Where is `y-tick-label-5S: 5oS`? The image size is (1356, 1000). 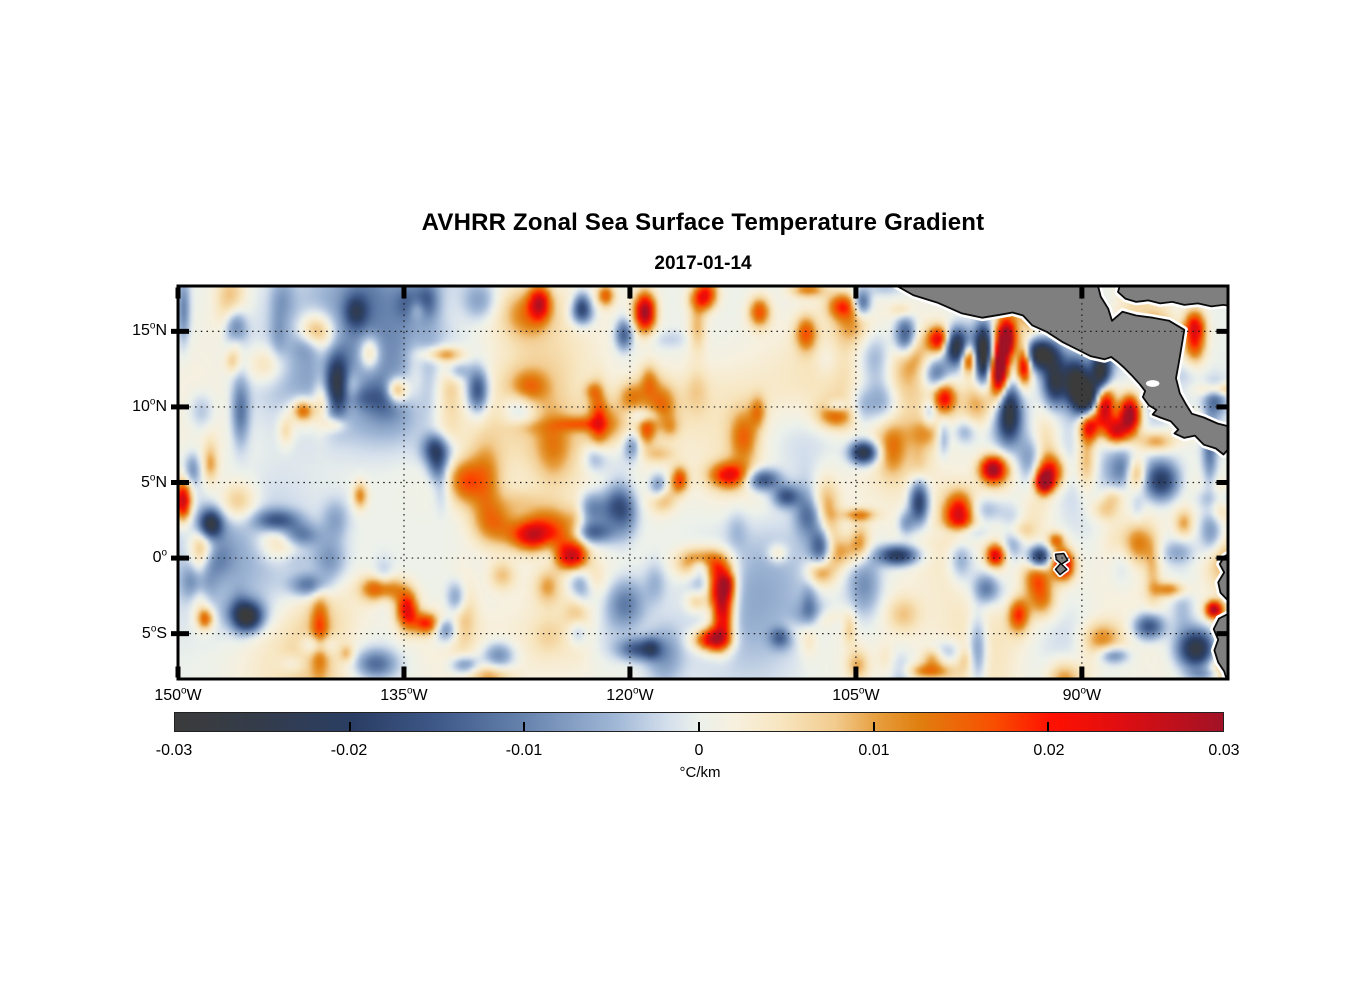 y-tick-label-5S: 5oS is located at coordinates (154, 632).